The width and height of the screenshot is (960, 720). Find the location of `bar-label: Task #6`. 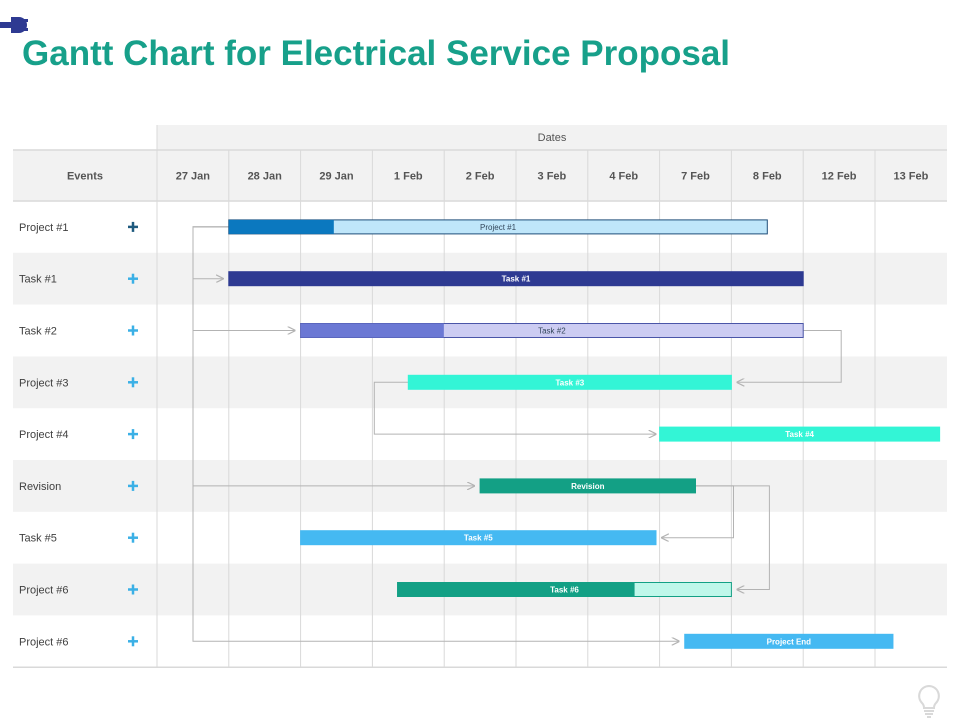

bar-label: Task #6 is located at coordinates (564, 590).